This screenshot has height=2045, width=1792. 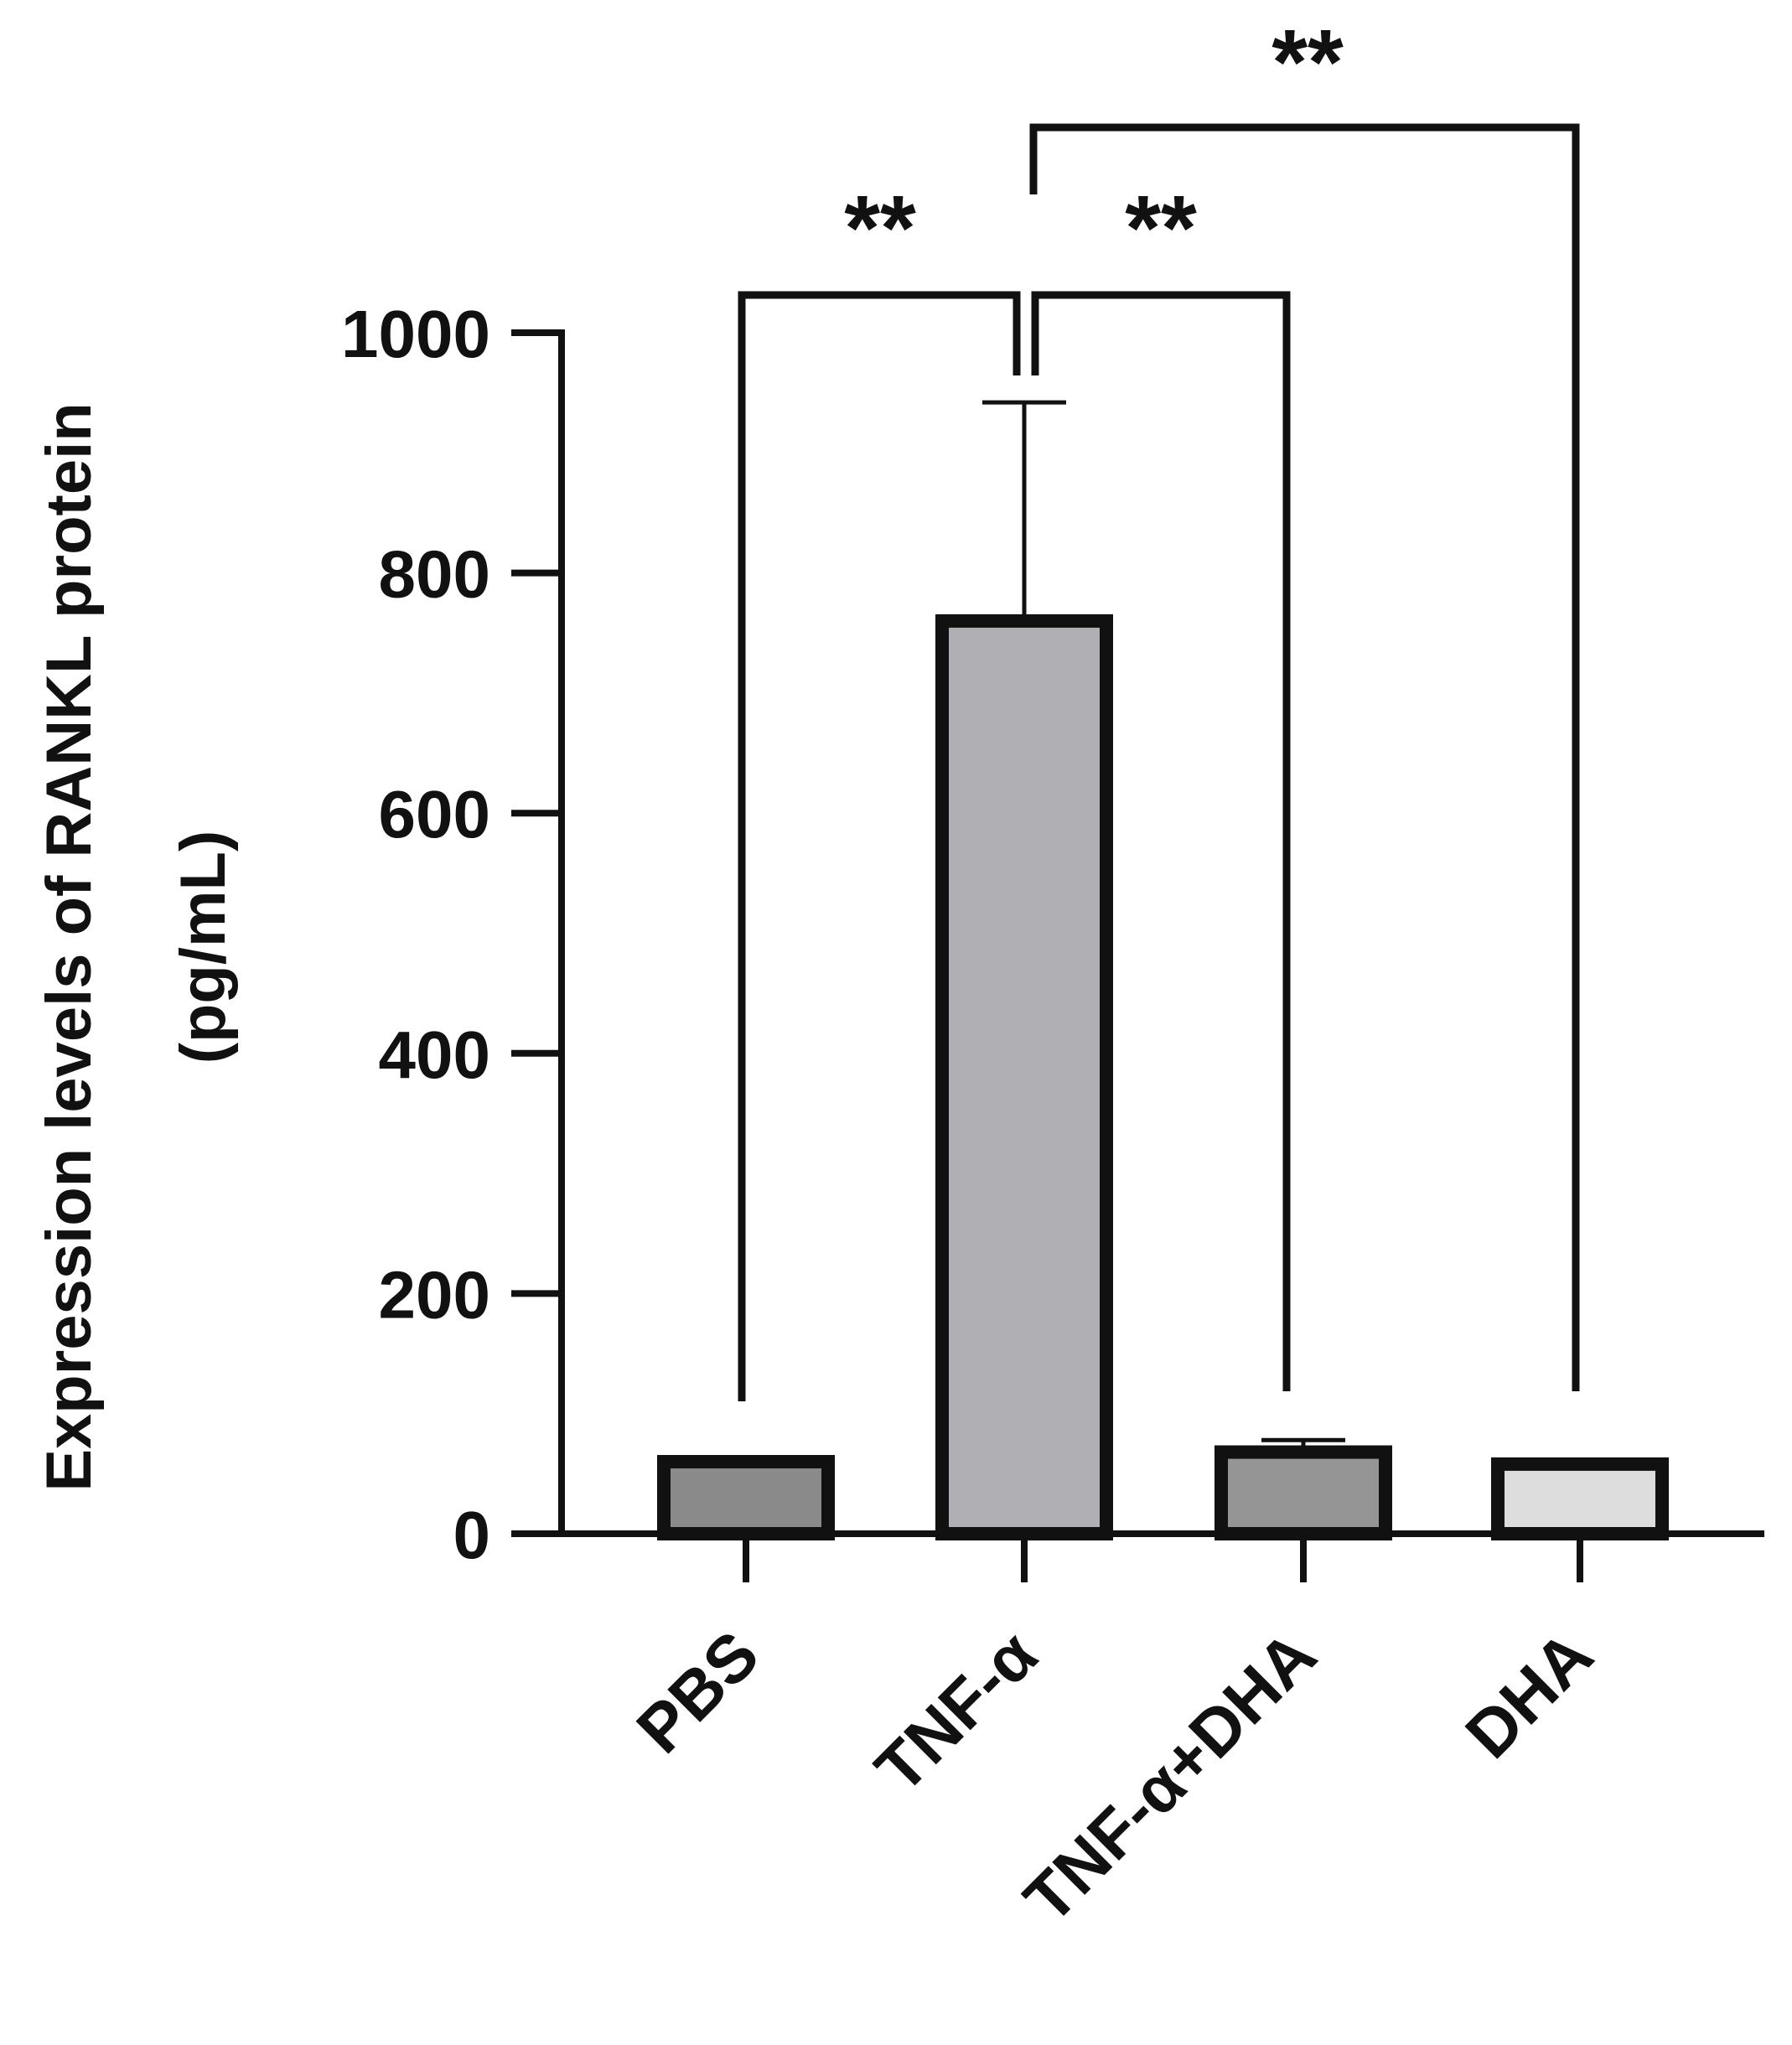 What do you see at coordinates (435, 814) in the screenshot?
I see `y-tick-label: 600` at bounding box center [435, 814].